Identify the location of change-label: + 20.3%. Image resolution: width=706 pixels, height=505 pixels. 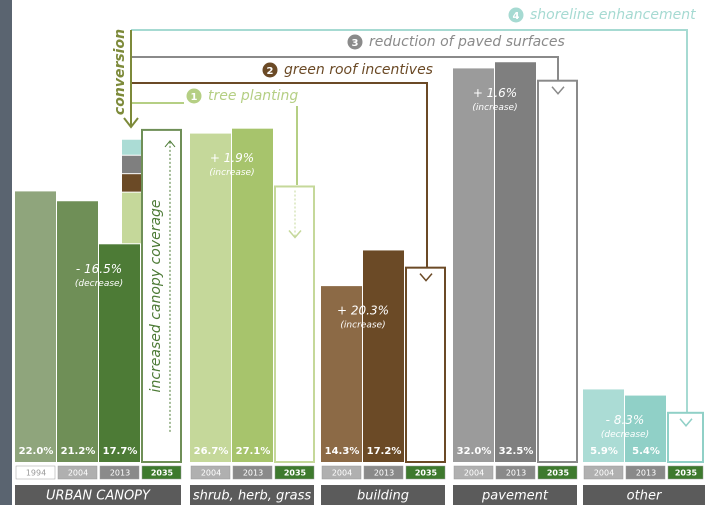
(363, 311).